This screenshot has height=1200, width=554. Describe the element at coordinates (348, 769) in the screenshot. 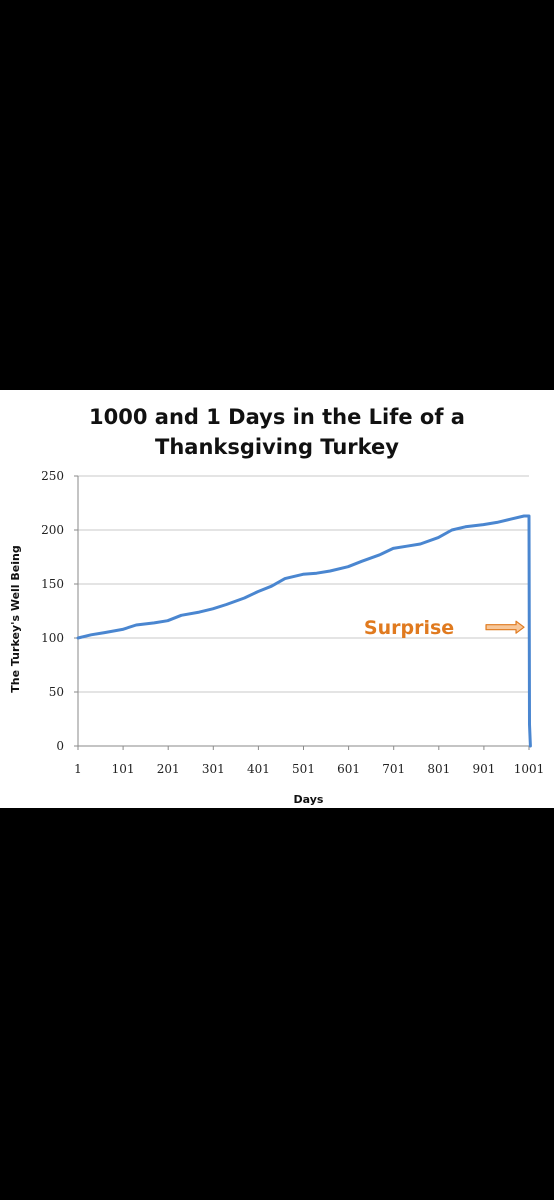

I see `x-tick-label: 601` at that location.